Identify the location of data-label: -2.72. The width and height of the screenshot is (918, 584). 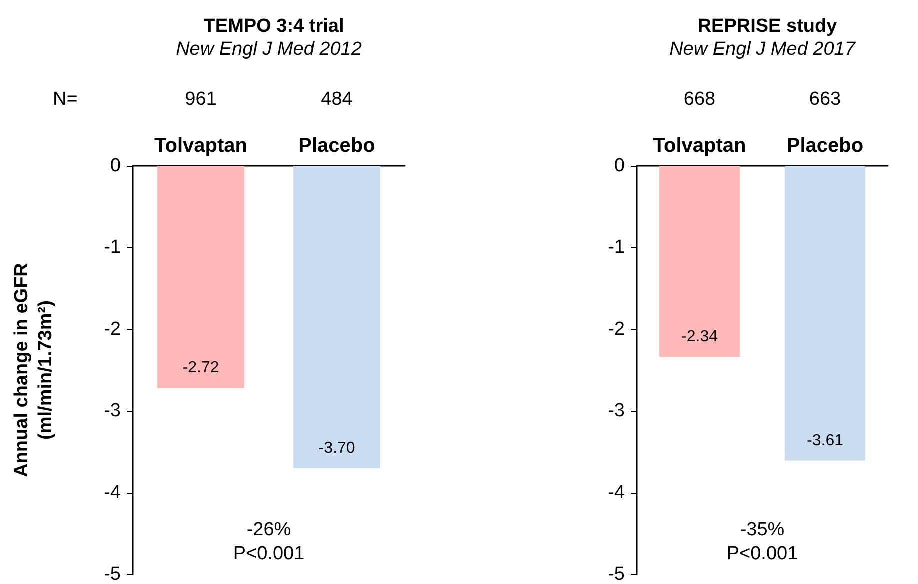
(201, 368).